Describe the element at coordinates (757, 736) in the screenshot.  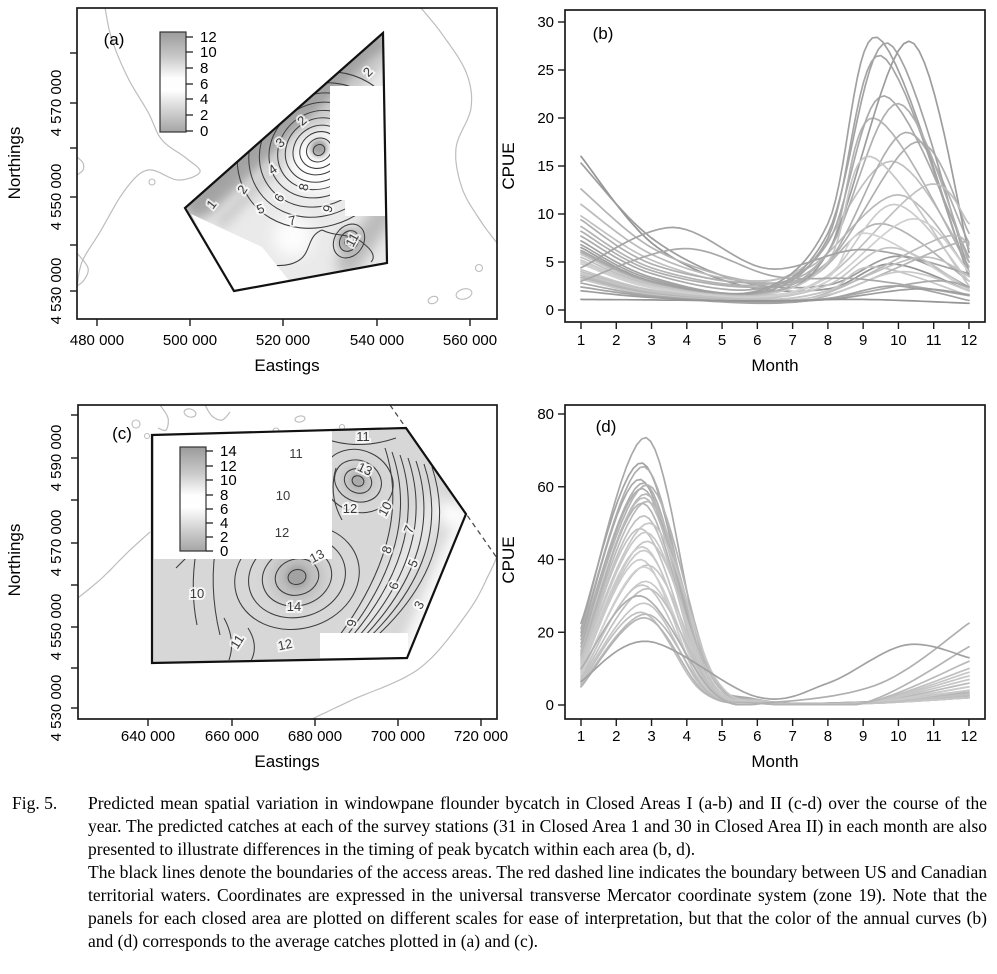
I see `x-tick-label: 6` at that location.